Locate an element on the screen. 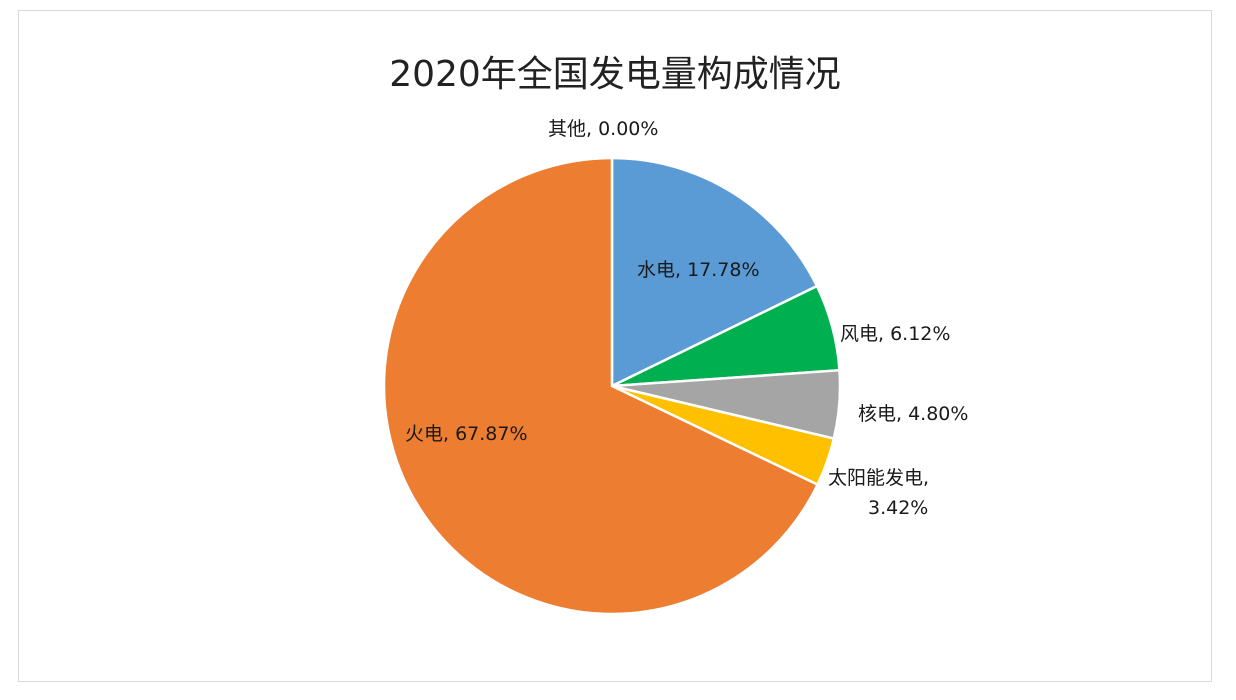 This screenshot has width=1236, height=700. label-solar-line1: 太阳能发电, is located at coordinates (878, 478).